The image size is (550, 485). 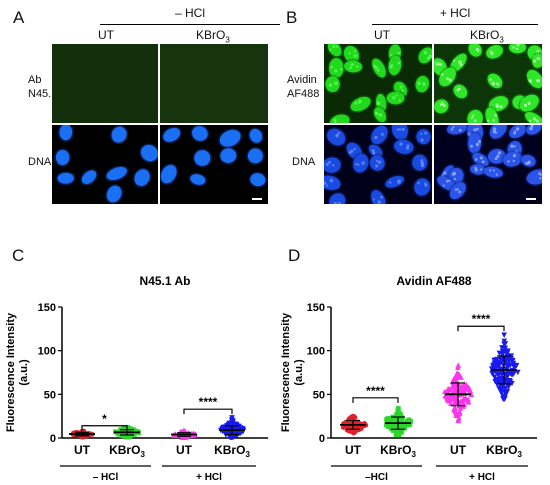 I want to click on group-label: – HCl, so click(x=106, y=477).